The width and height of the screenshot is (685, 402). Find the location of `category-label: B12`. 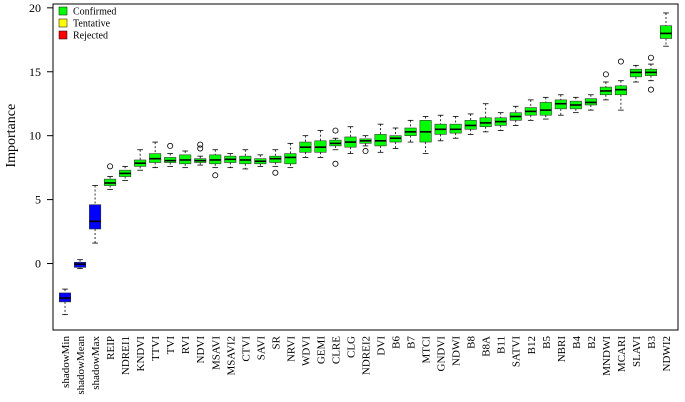

category-label: B12 is located at coordinates (532, 345).